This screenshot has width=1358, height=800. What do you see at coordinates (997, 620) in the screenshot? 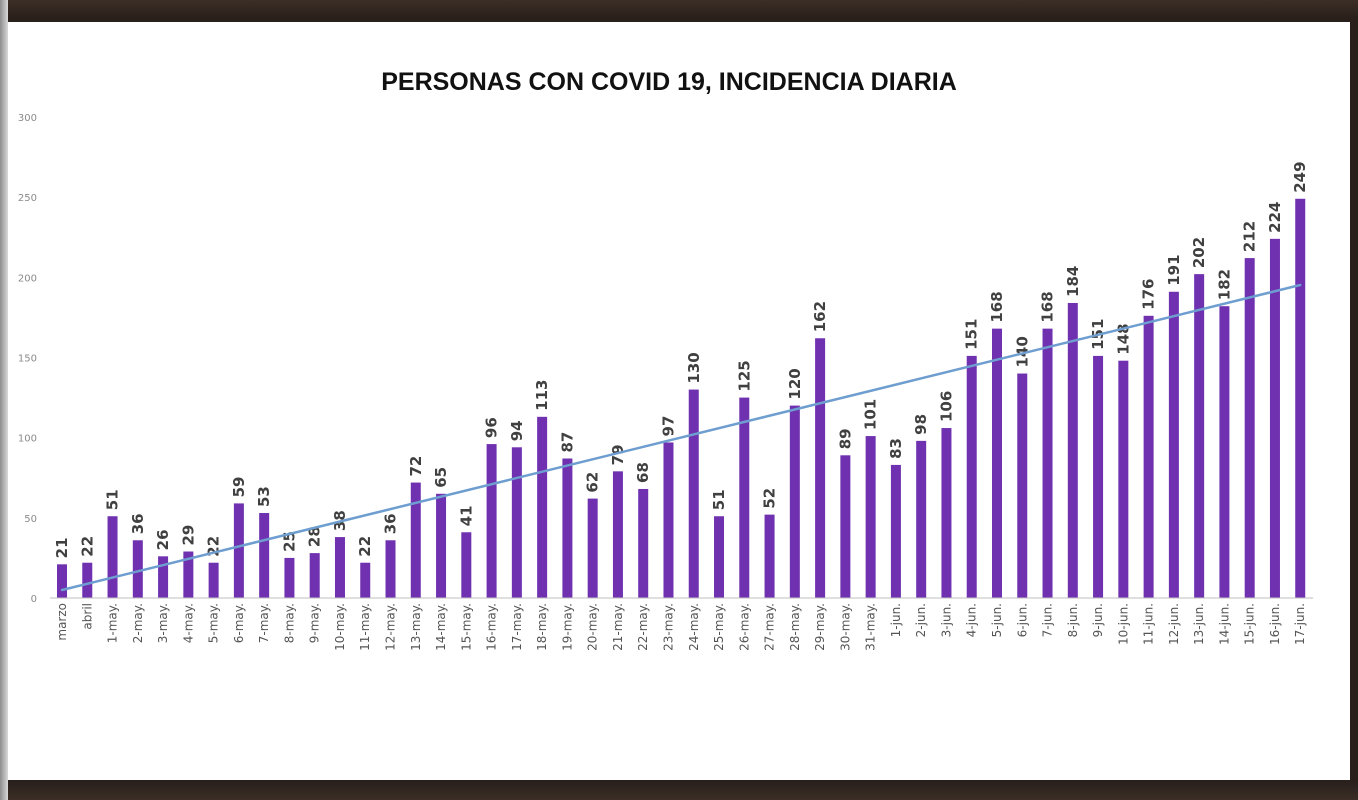
I see `x-tick-label: 5-jun.` at bounding box center [997, 620].